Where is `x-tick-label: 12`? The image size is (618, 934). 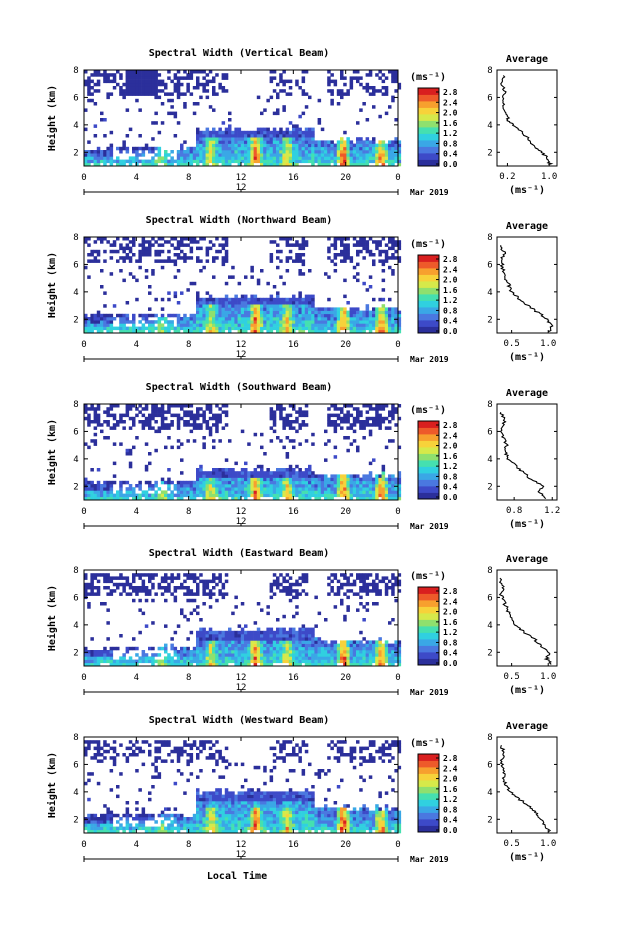 x-tick-label: 12 is located at coordinates (241, 178).